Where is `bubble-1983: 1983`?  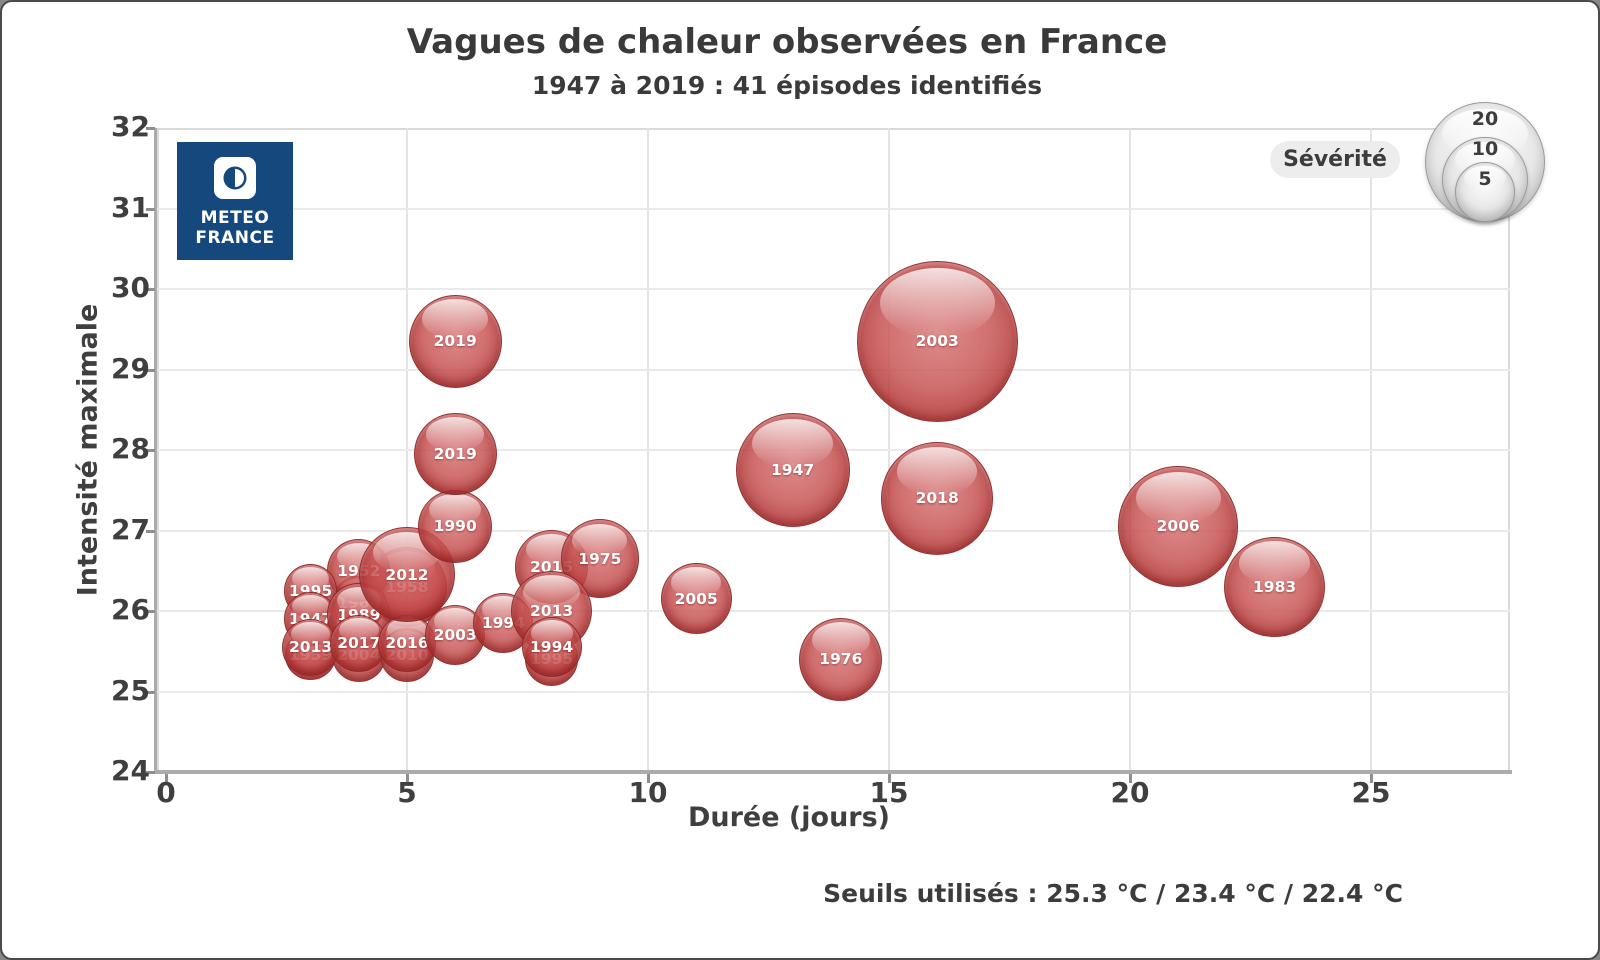
bubble-1983: 1983 is located at coordinates (1274, 587).